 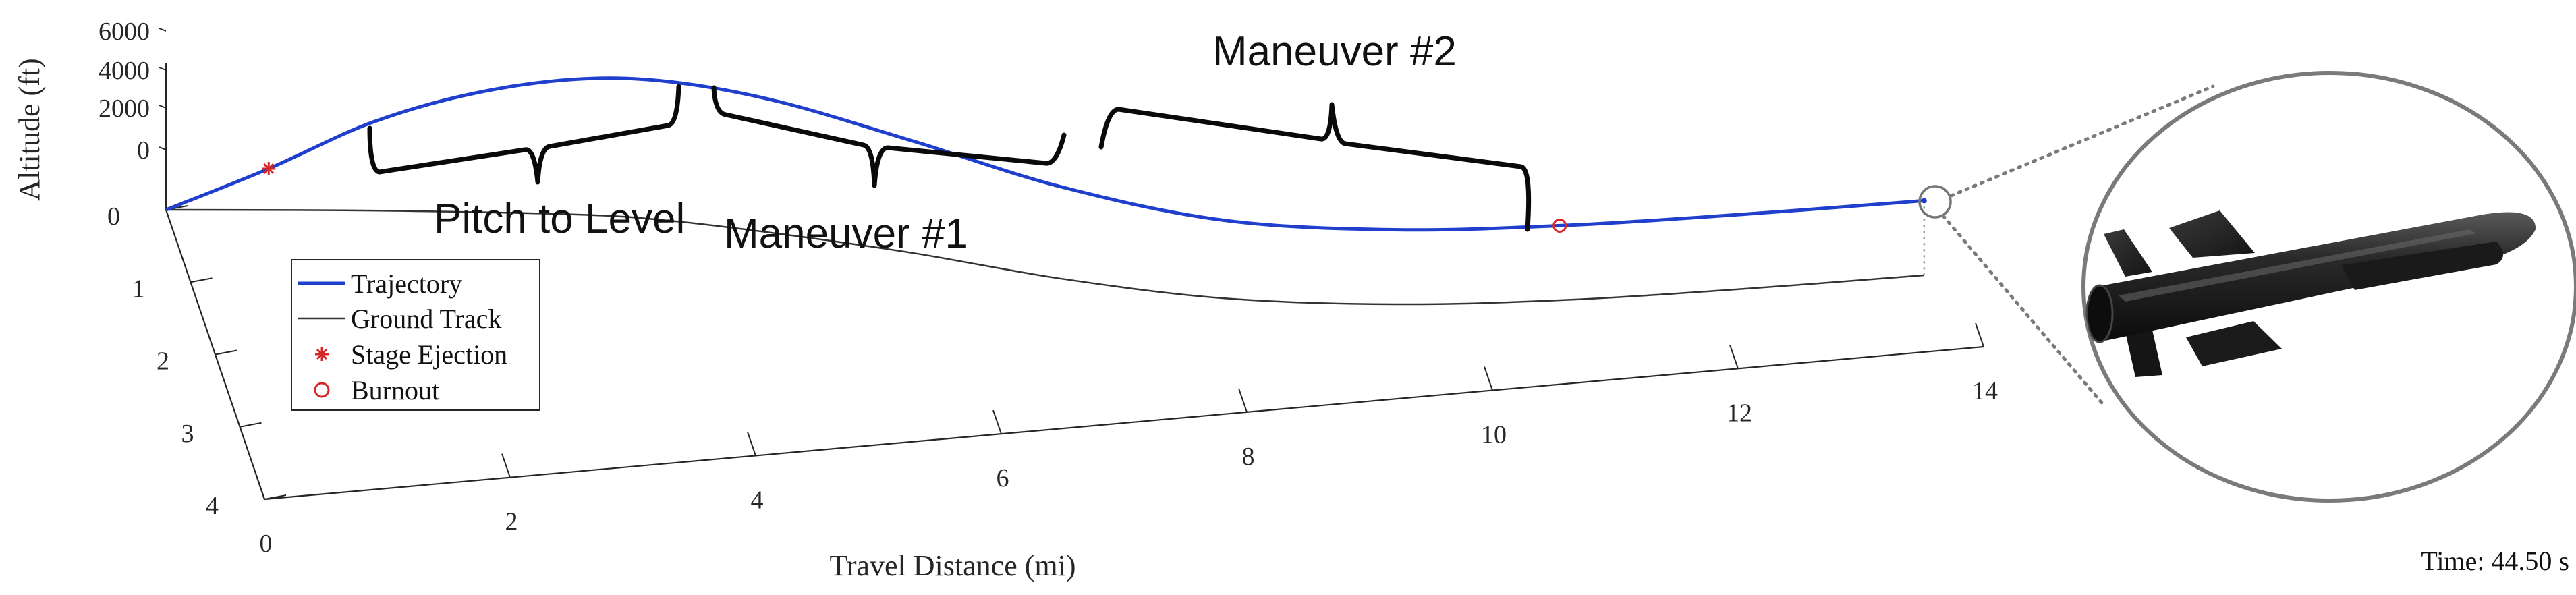 What do you see at coordinates (1924, 201) in the screenshot?
I see `vehicle-position-marker` at bounding box center [1924, 201].